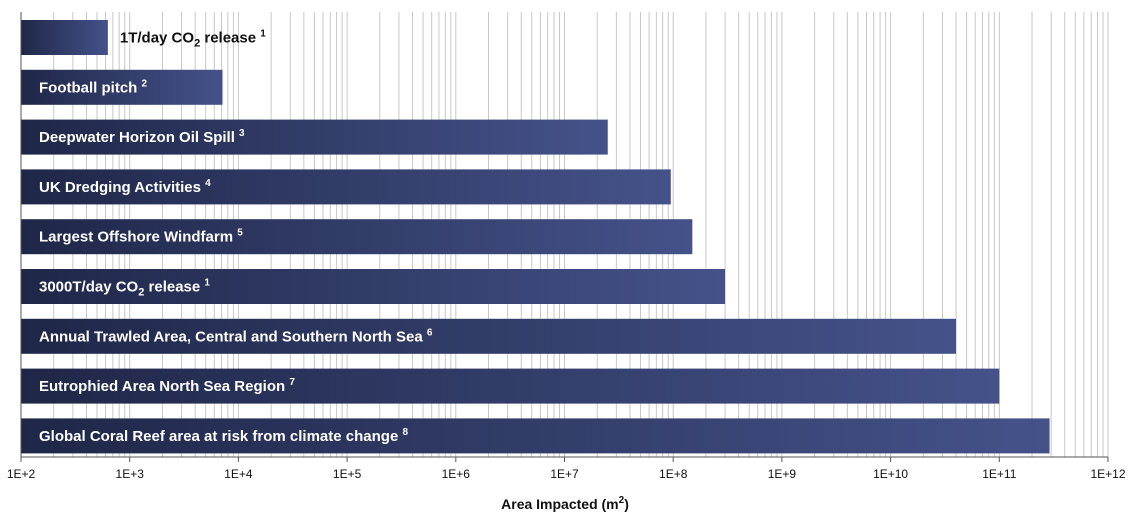 The image size is (1130, 512). What do you see at coordinates (1107, 474) in the screenshot?
I see `x-tick-label: 1E+12` at bounding box center [1107, 474].